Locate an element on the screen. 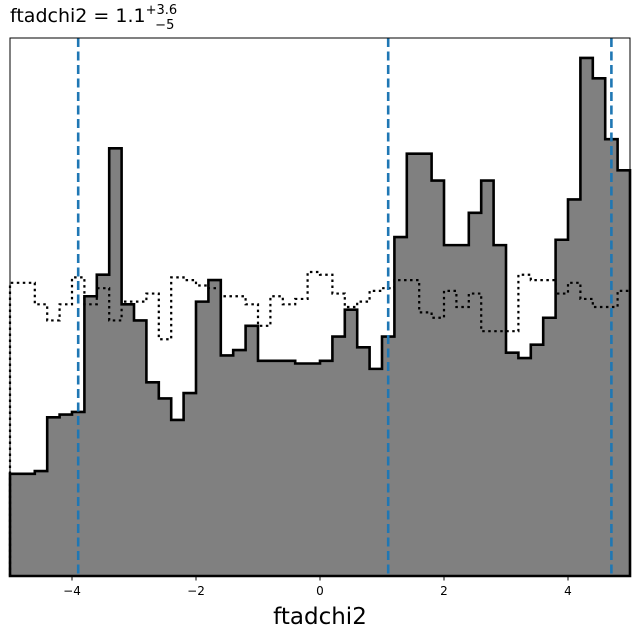 Image resolution: width=640 pixels, height=639 pixels. x-tick-label: 0 is located at coordinates (320, 591).